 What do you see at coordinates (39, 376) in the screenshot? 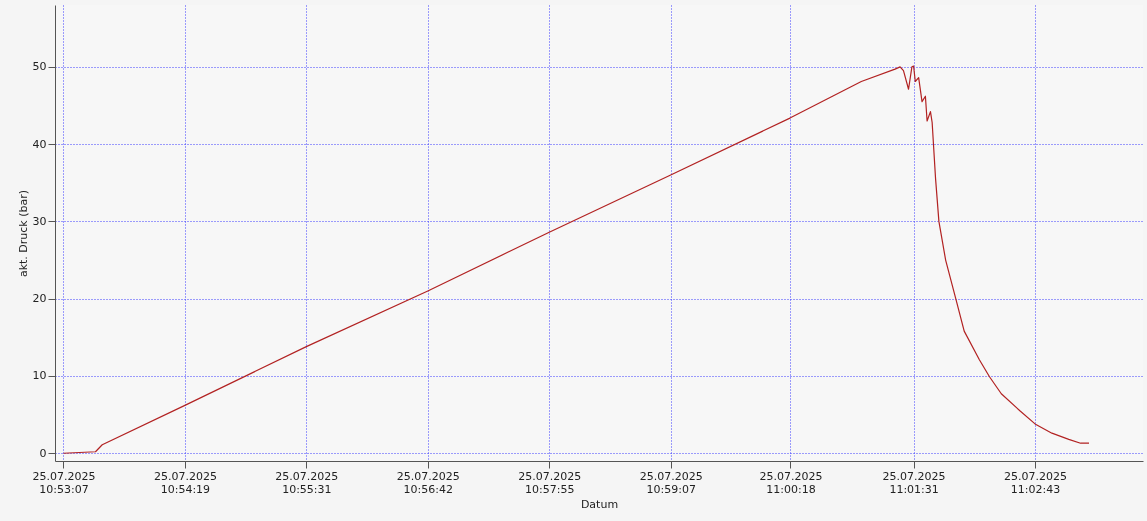
I see `y-tick-label: 10` at bounding box center [39, 376].